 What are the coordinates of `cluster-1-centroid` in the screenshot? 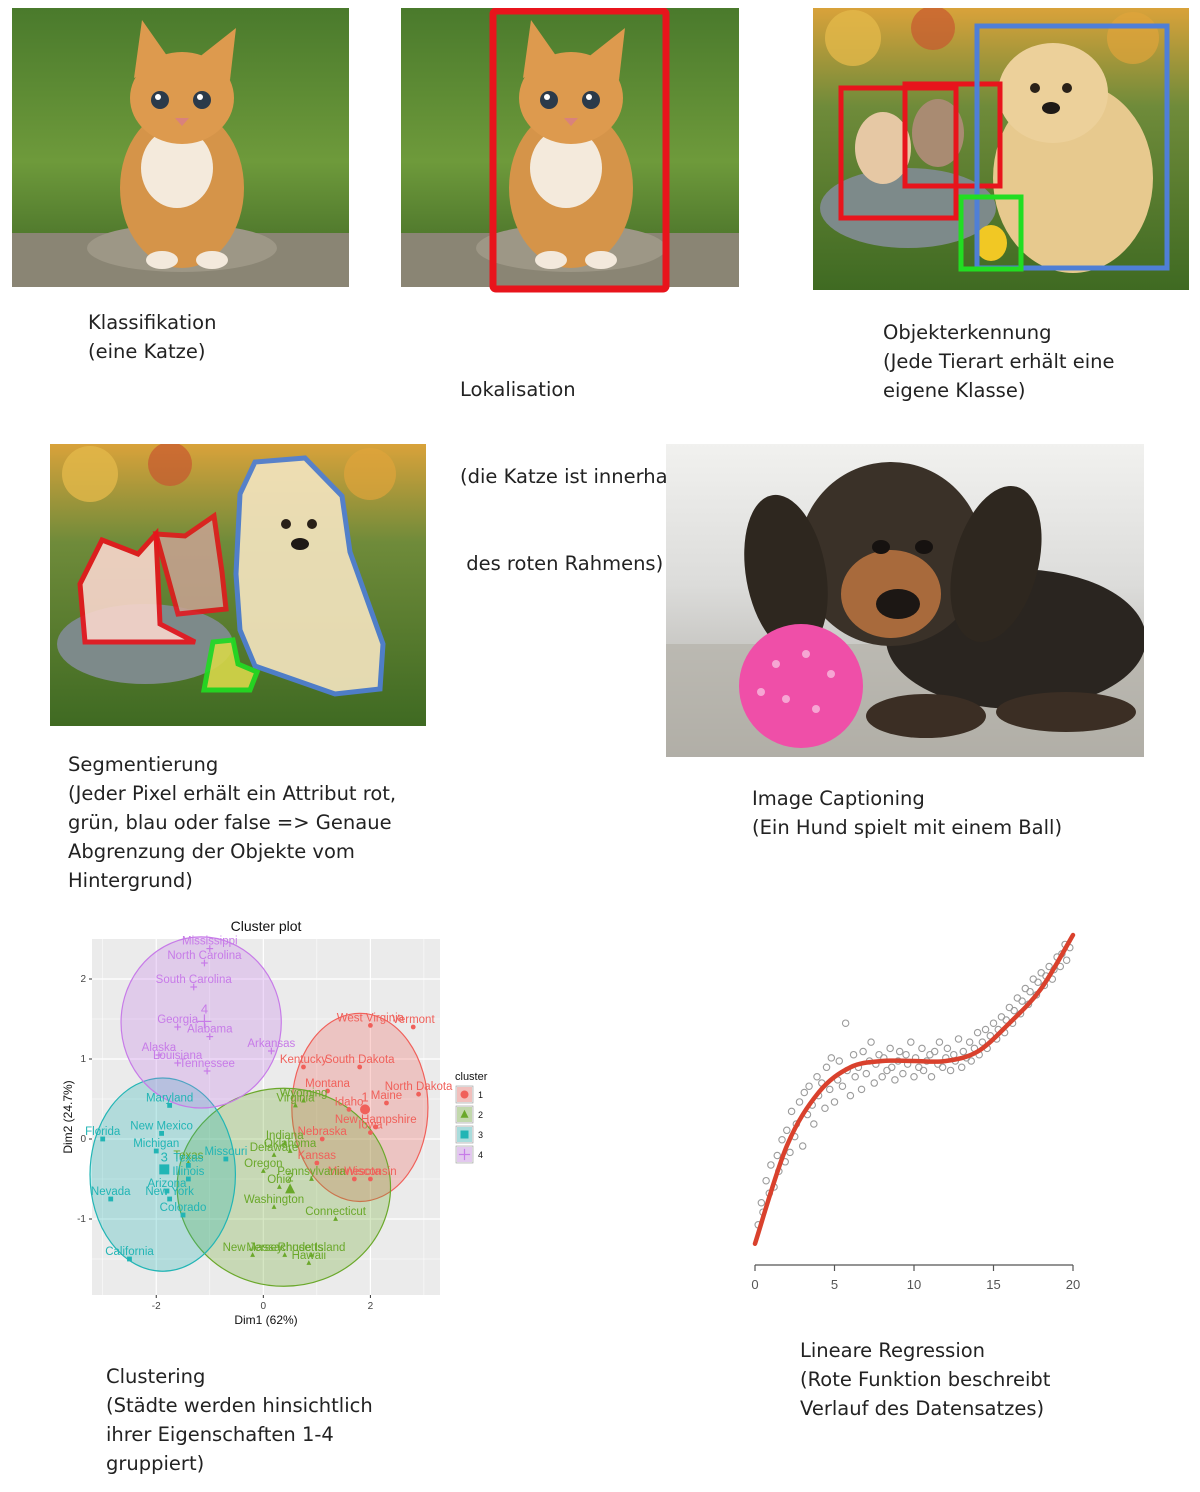 It's located at (365, 1109).